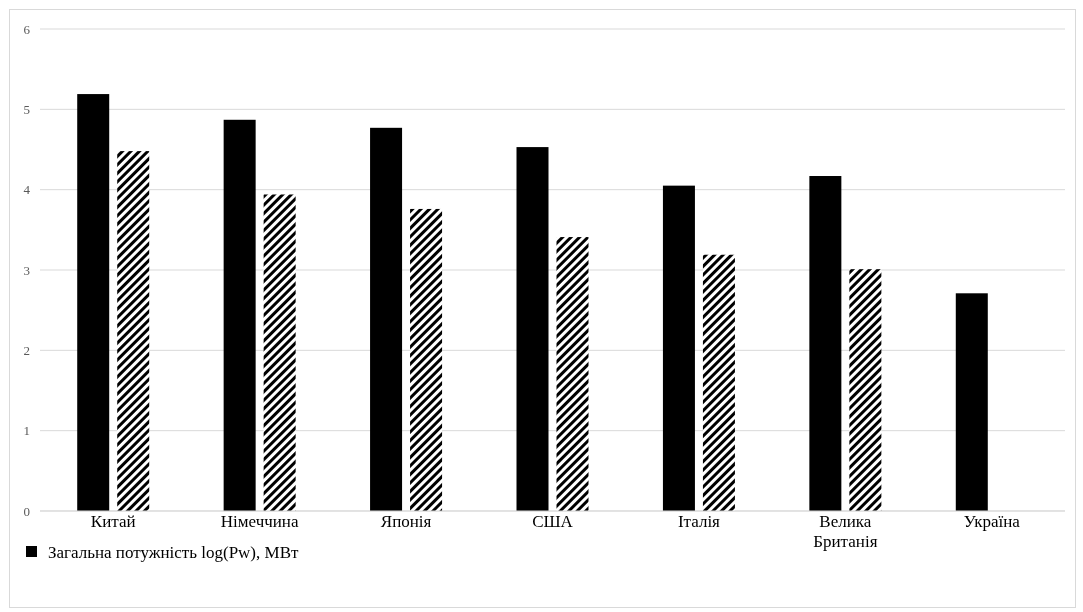 Image resolution: width=1083 pixels, height=612 pixels. Describe the element at coordinates (26, 511) in the screenshot. I see `y-tick-label: 0` at that location.